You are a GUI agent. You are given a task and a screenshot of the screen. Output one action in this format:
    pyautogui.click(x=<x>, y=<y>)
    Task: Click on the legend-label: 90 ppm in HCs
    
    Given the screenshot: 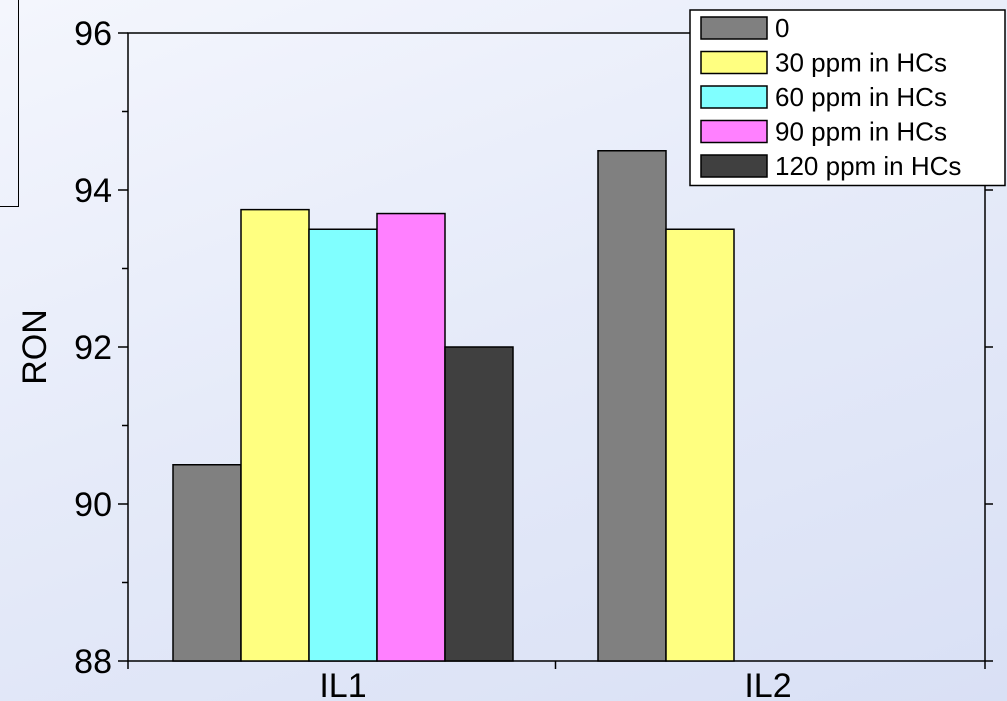 What is the action you would take?
    pyautogui.click(x=861, y=132)
    